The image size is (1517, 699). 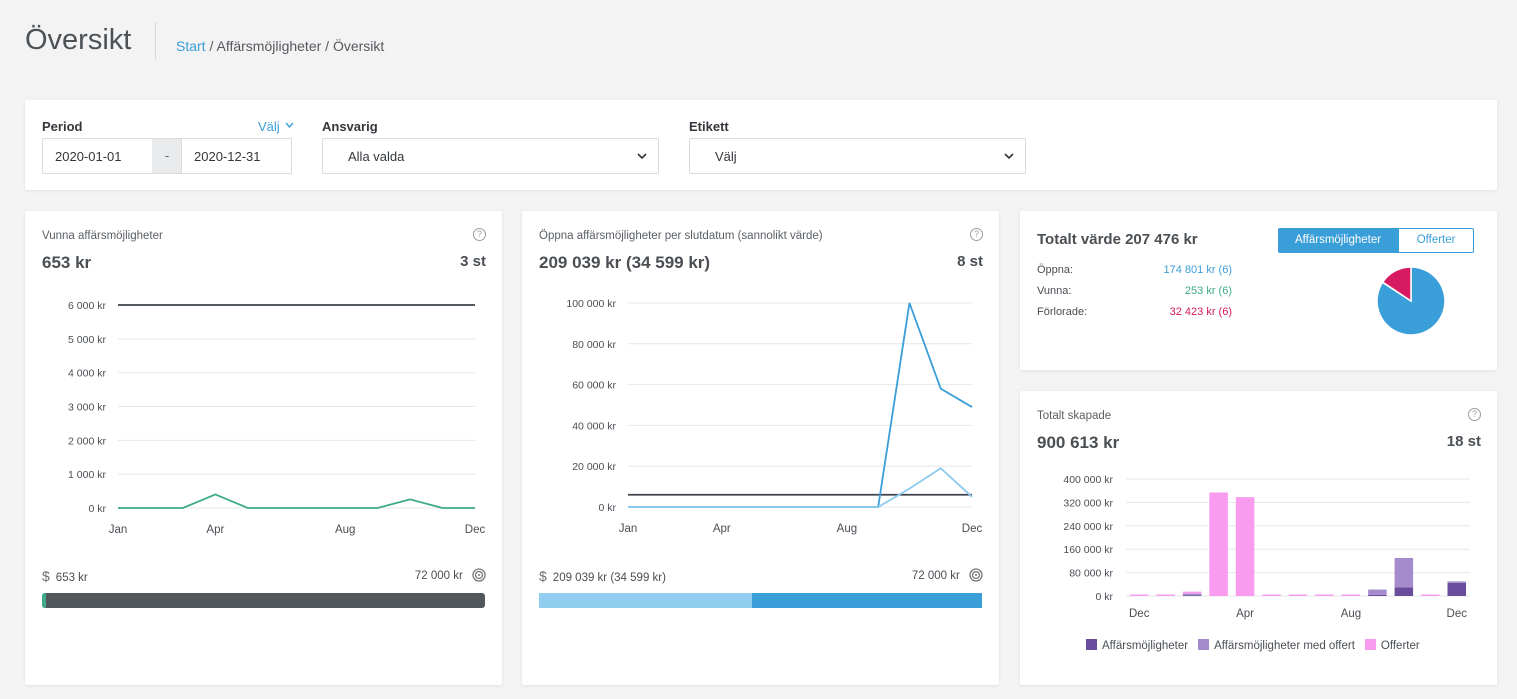 What do you see at coordinates (62, 126) in the screenshot?
I see `period-label: Period` at bounding box center [62, 126].